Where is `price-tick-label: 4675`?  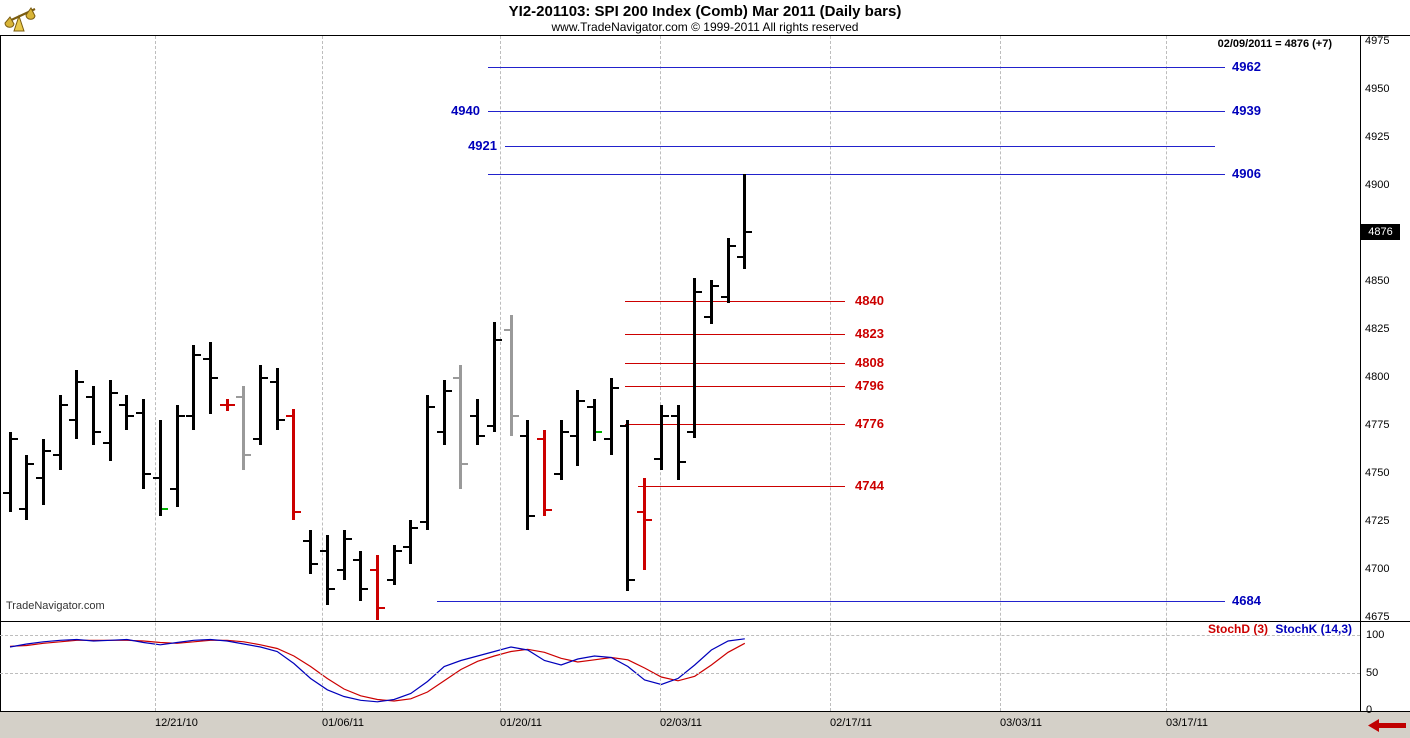
price-tick-label: 4675 is located at coordinates (1377, 617).